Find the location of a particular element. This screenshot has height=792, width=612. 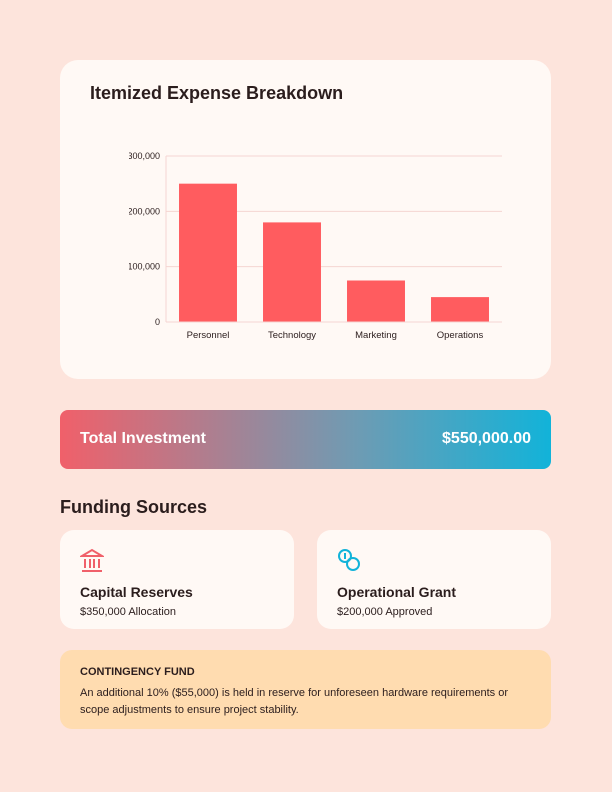

y-tick-label: 300,000 is located at coordinates (143, 156).